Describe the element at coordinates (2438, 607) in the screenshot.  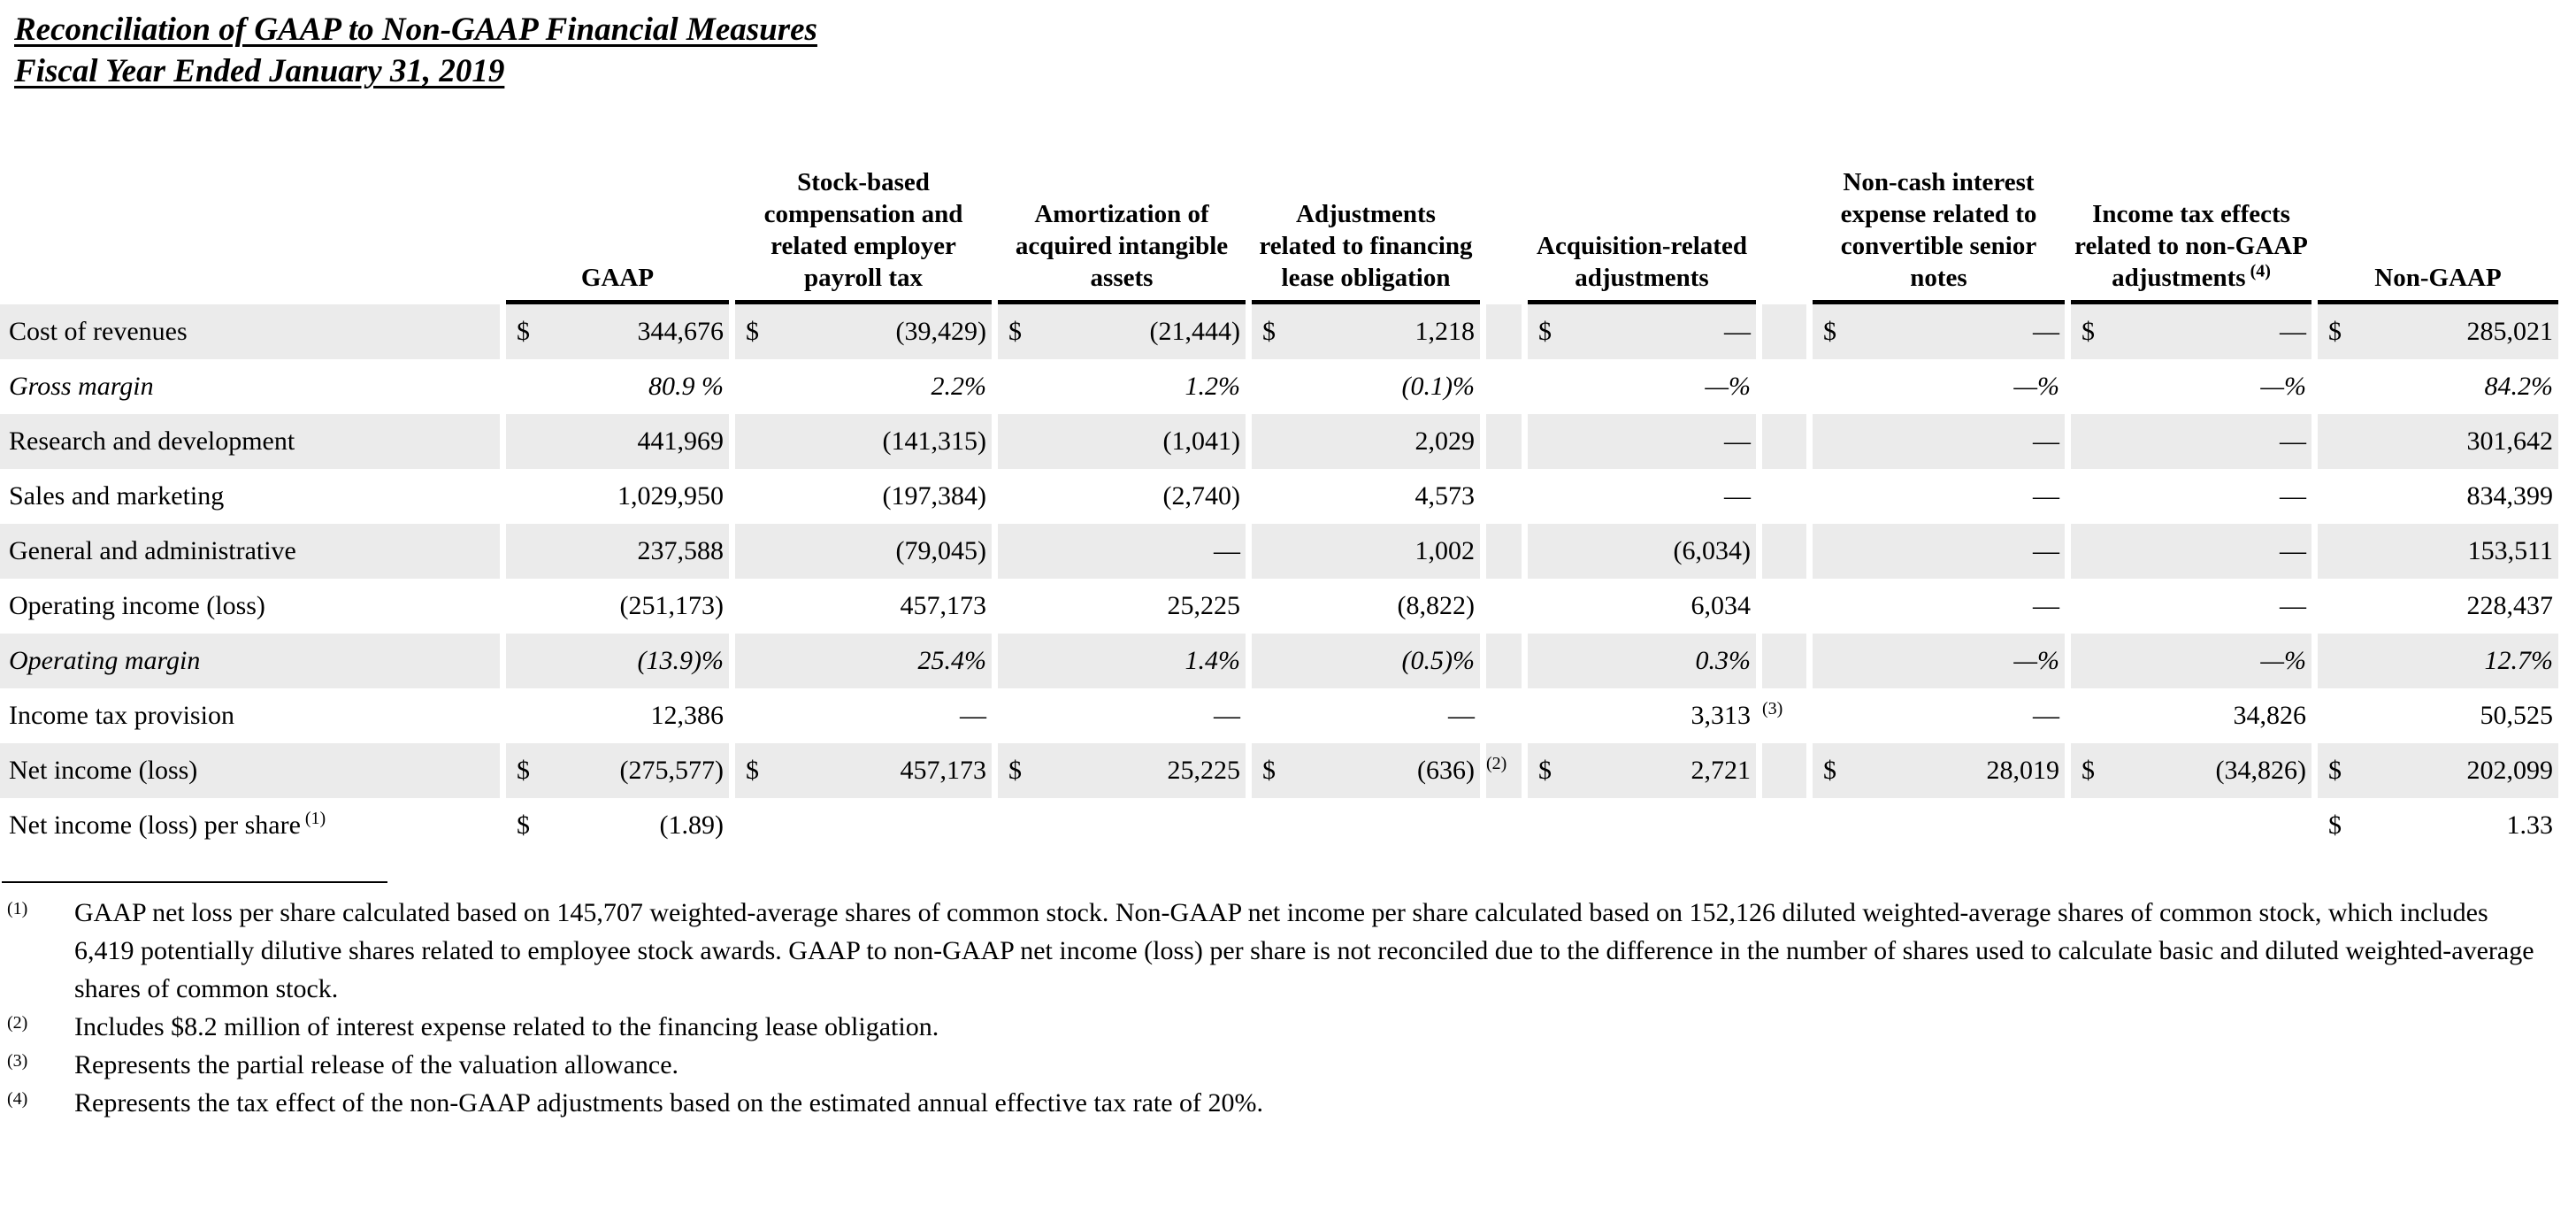
I see `data-cell: 228,437` at that location.